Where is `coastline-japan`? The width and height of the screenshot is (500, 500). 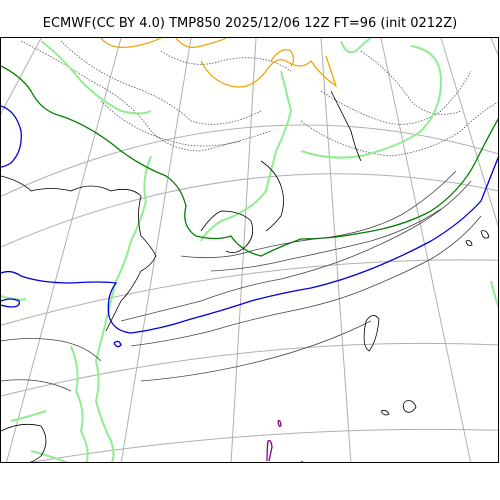
coastline-japan is located at coordinates (227, 232).